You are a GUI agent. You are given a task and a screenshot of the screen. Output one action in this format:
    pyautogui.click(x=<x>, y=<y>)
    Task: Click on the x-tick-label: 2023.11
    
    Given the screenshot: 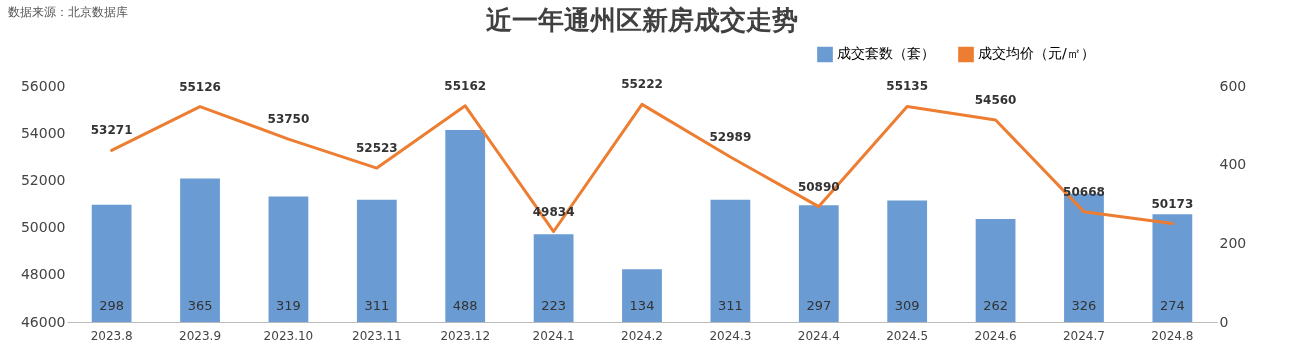 What is the action you would take?
    pyautogui.click(x=377, y=335)
    